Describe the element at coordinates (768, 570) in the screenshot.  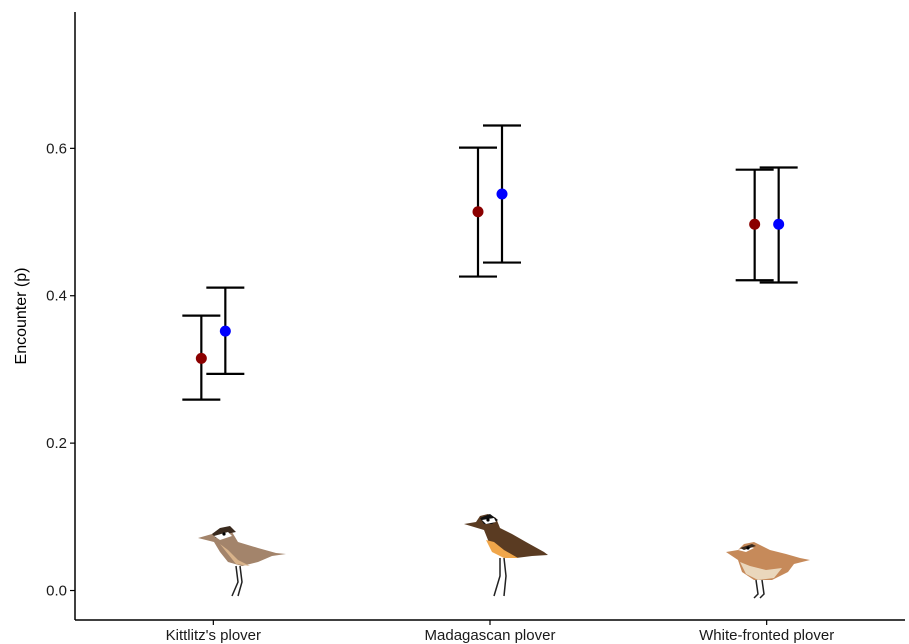
I see `white-fronted-plover-icon` at that location.